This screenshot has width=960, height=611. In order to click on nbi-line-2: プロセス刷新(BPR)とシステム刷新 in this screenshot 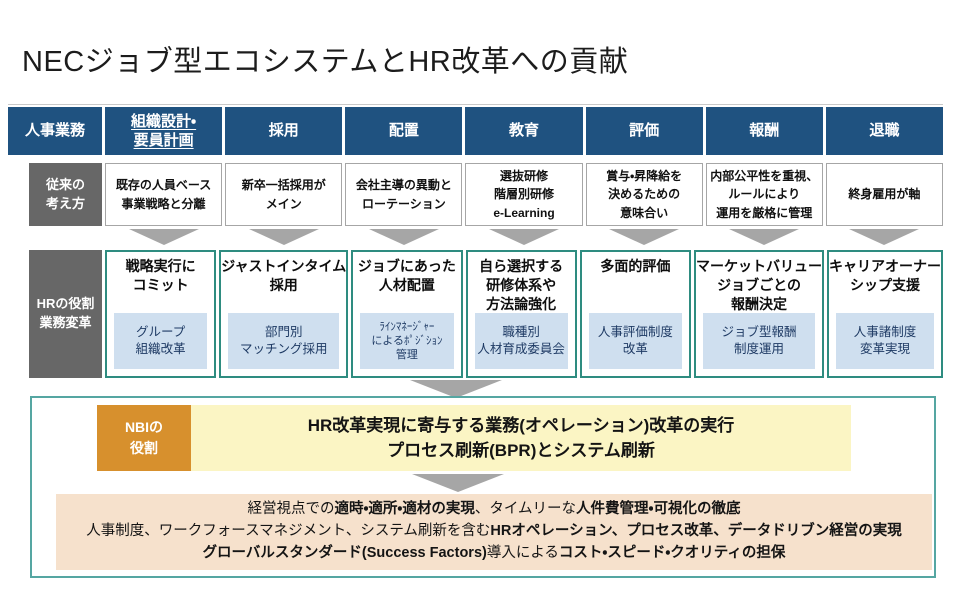, I will do `click(521, 450)`.